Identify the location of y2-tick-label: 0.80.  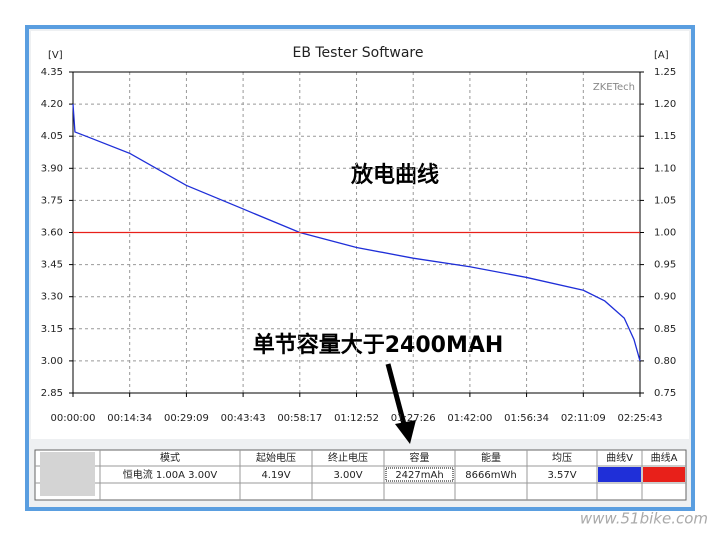
(665, 361).